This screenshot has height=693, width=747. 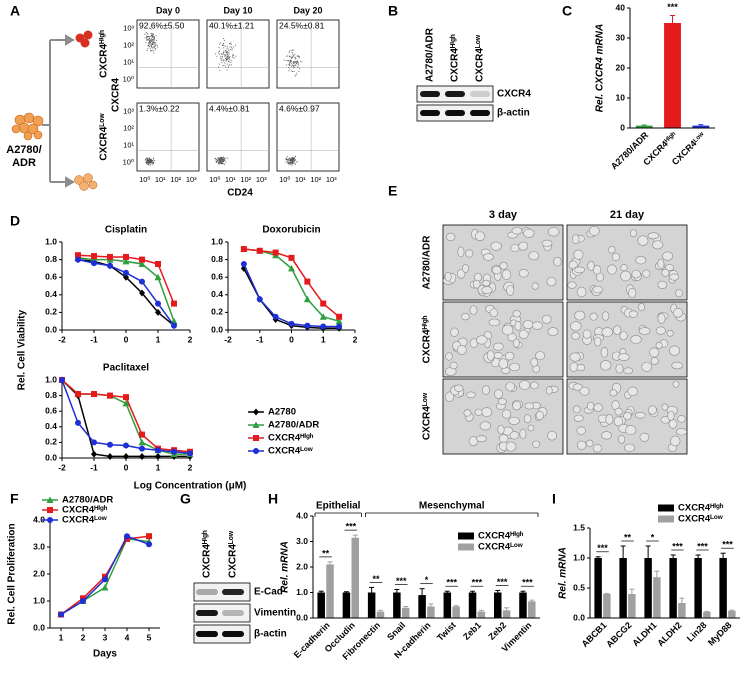 What do you see at coordinates (315, 179) in the screenshot?
I see `flow-x-tick: 10²` at bounding box center [315, 179].